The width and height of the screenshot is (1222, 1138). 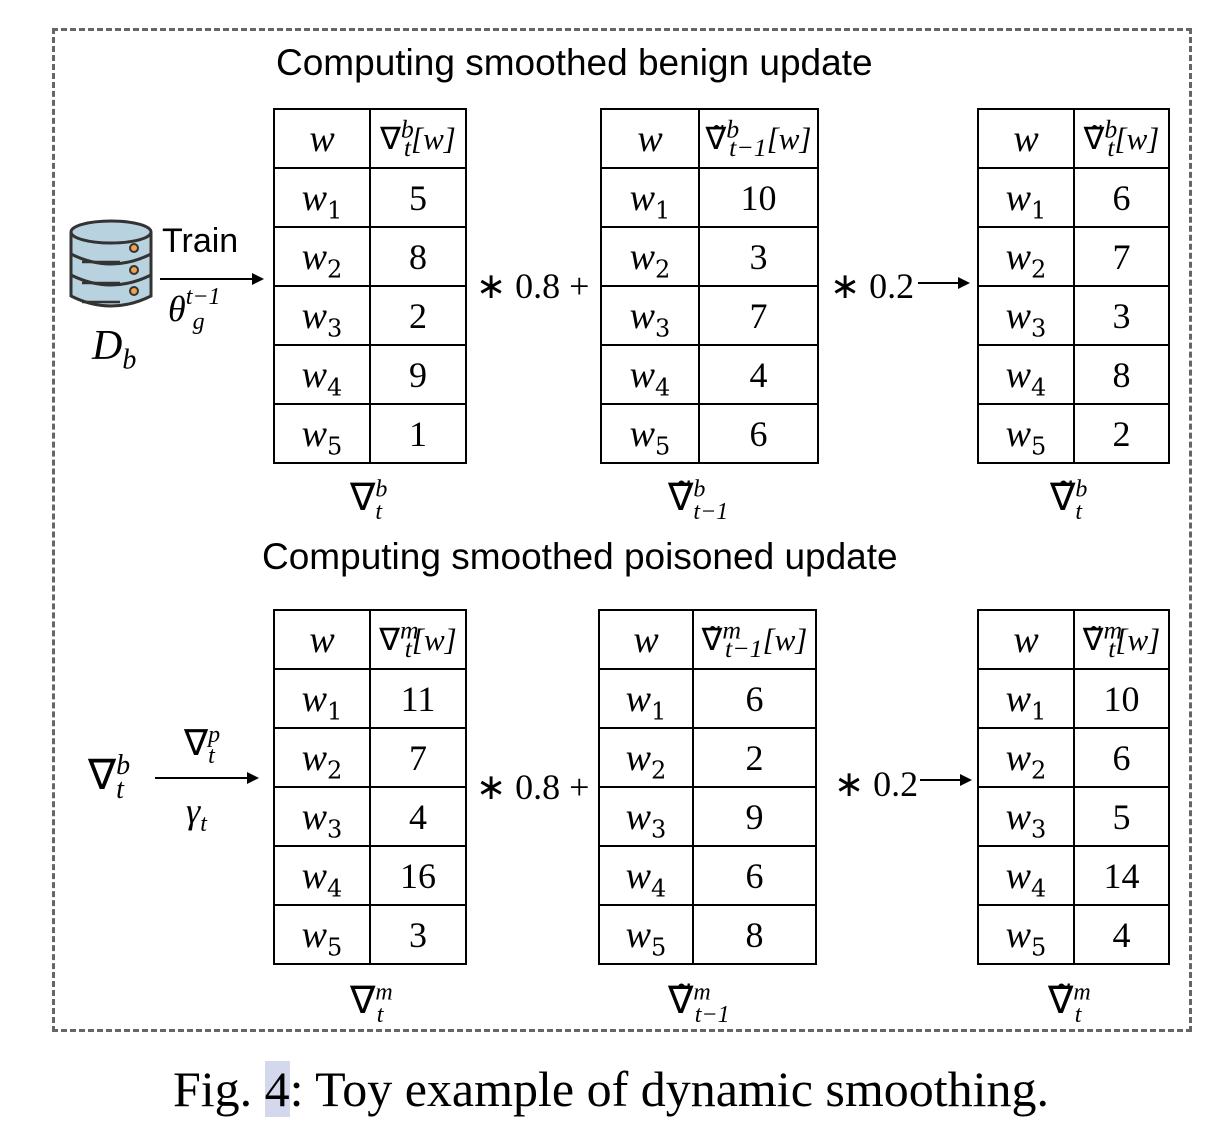 I want to click on benign-smoothed-table: w ∇̃bt[w] w1 6 w2 7 w3 3 w4 8 w5 2, so click(x=1073, y=286).